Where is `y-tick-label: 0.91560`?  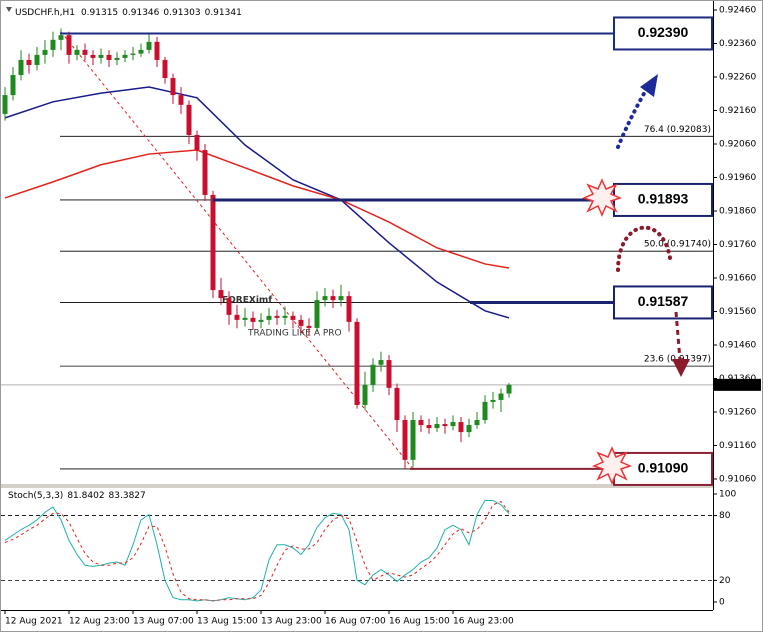
y-tick-label: 0.91560 is located at coordinates (737, 312).